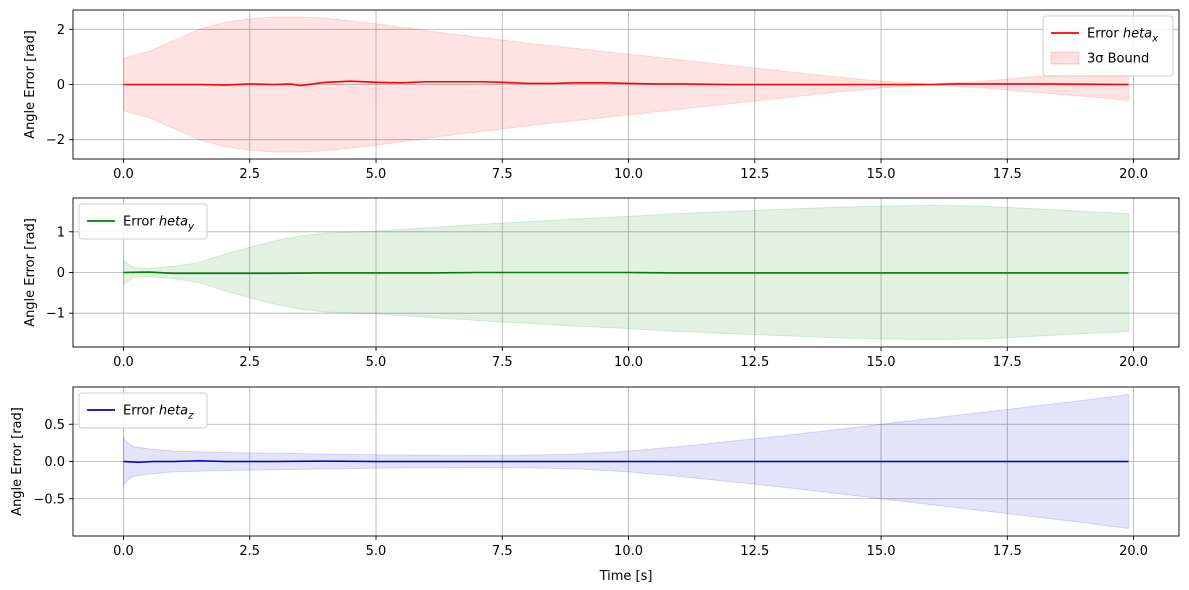 Image resolution: width=1189 pixels, height=590 pixels. Describe the element at coordinates (1122, 36) in the screenshot. I see `legend-entry-label: Error hetax` at that location.